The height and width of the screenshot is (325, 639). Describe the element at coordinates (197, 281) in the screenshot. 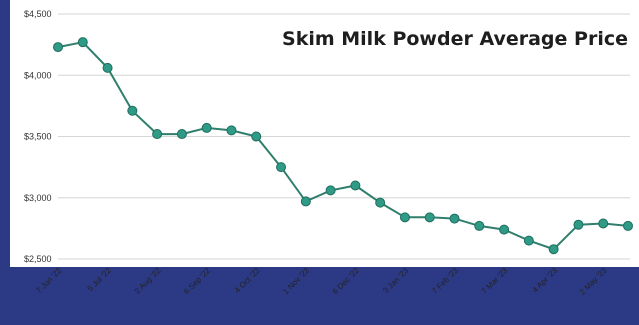

I see `x-tick-label: 6 Sep '22` at that location.